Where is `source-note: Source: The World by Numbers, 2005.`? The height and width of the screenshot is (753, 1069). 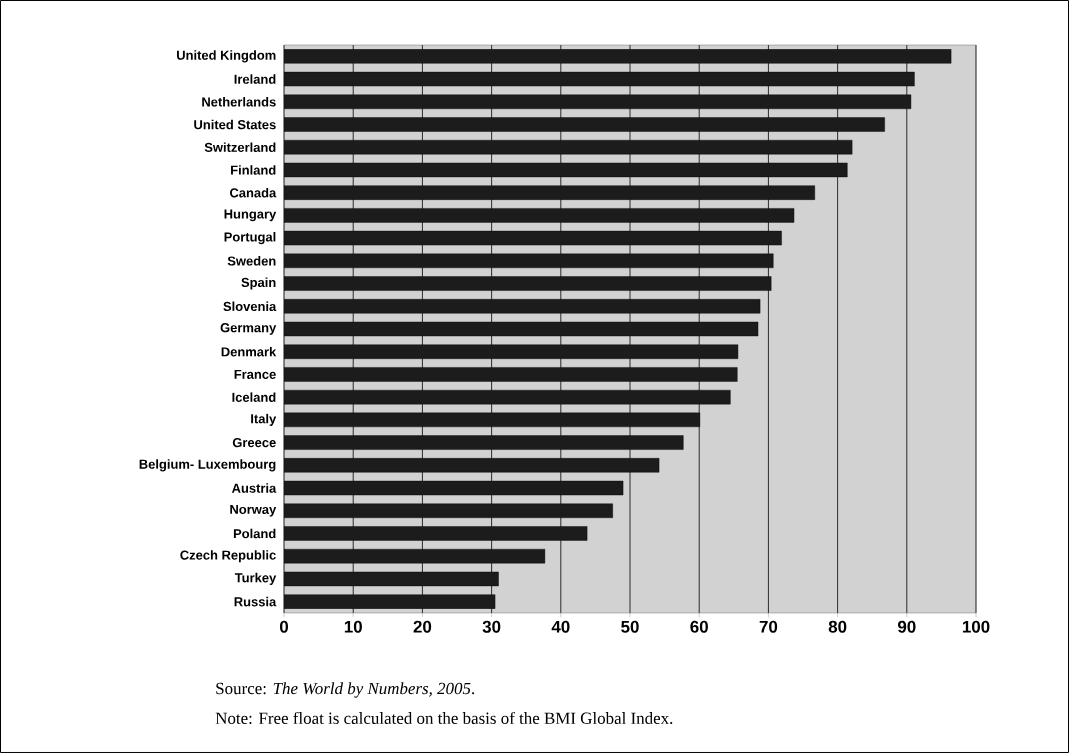 source-note: Source: The World by Numbers, 2005. is located at coordinates (345, 690).